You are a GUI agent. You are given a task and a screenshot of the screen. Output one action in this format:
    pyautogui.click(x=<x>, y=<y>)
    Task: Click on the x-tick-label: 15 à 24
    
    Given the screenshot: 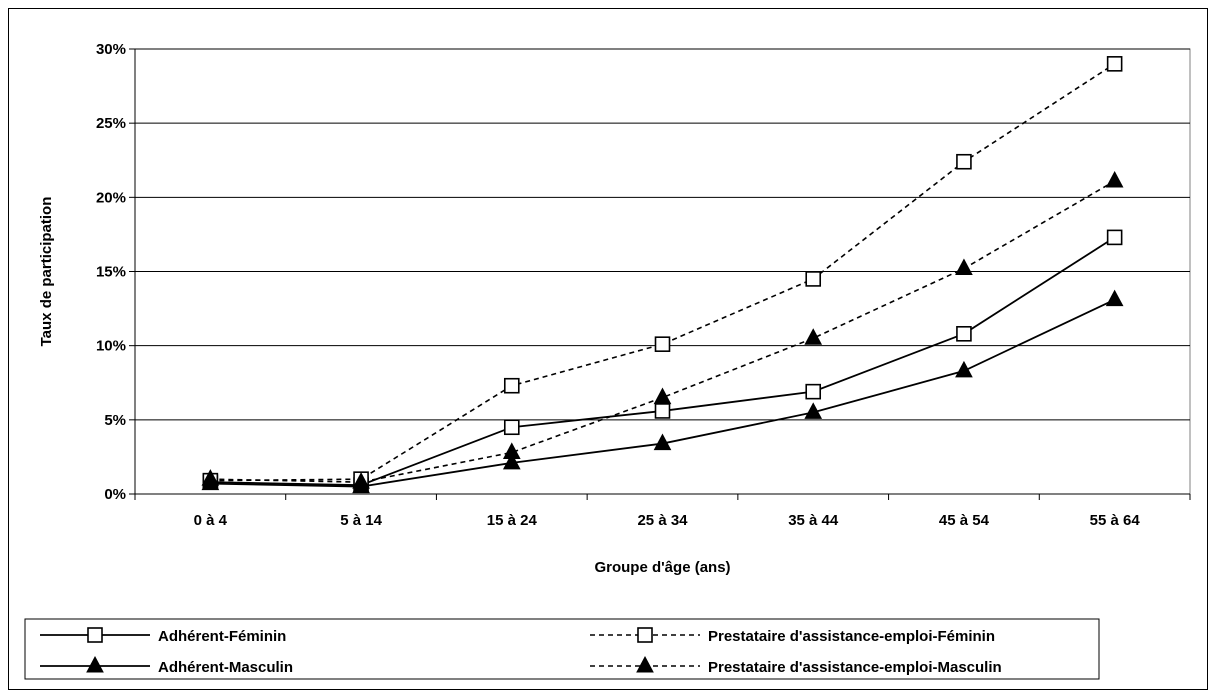 What is the action you would take?
    pyautogui.click(x=512, y=520)
    